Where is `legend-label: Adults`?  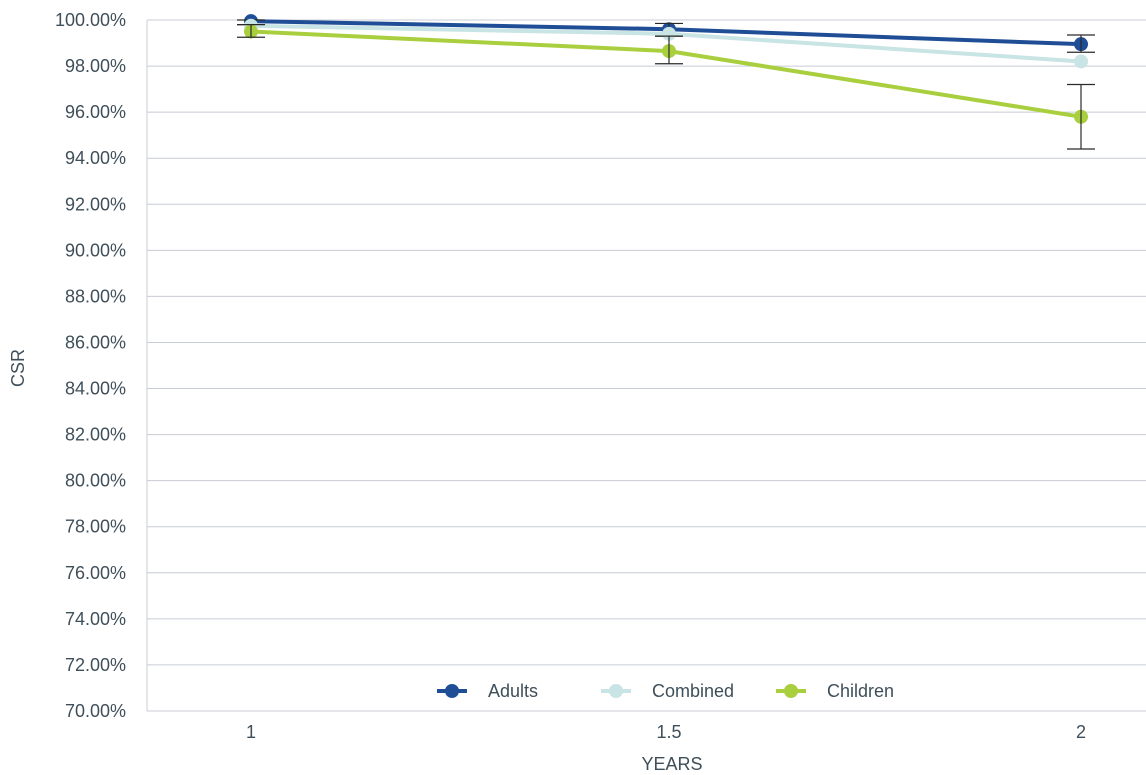 legend-label: Adults is located at coordinates (513, 691).